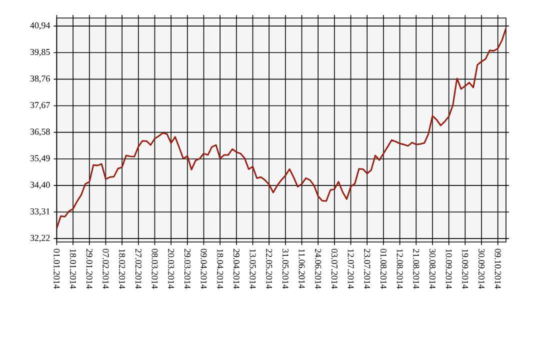 The width and height of the screenshot is (539, 341). Describe the element at coordinates (203, 268) in the screenshot. I see `x-tick-label: 09.04.2014` at that location.